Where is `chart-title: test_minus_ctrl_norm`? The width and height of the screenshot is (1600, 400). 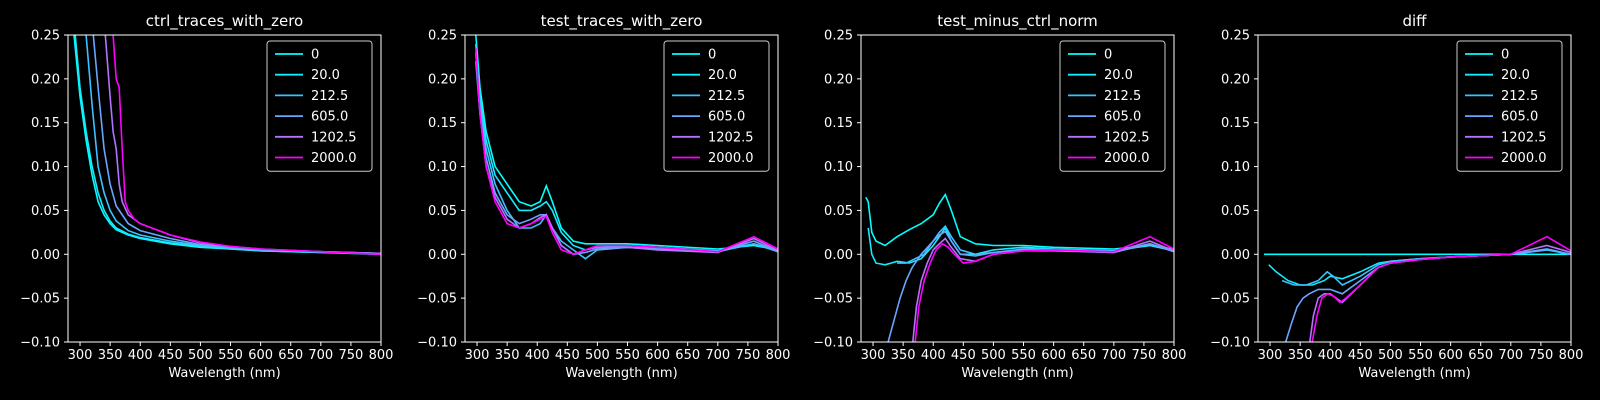 chart-title: test_minus_ctrl_norm is located at coordinates (1017, 21).